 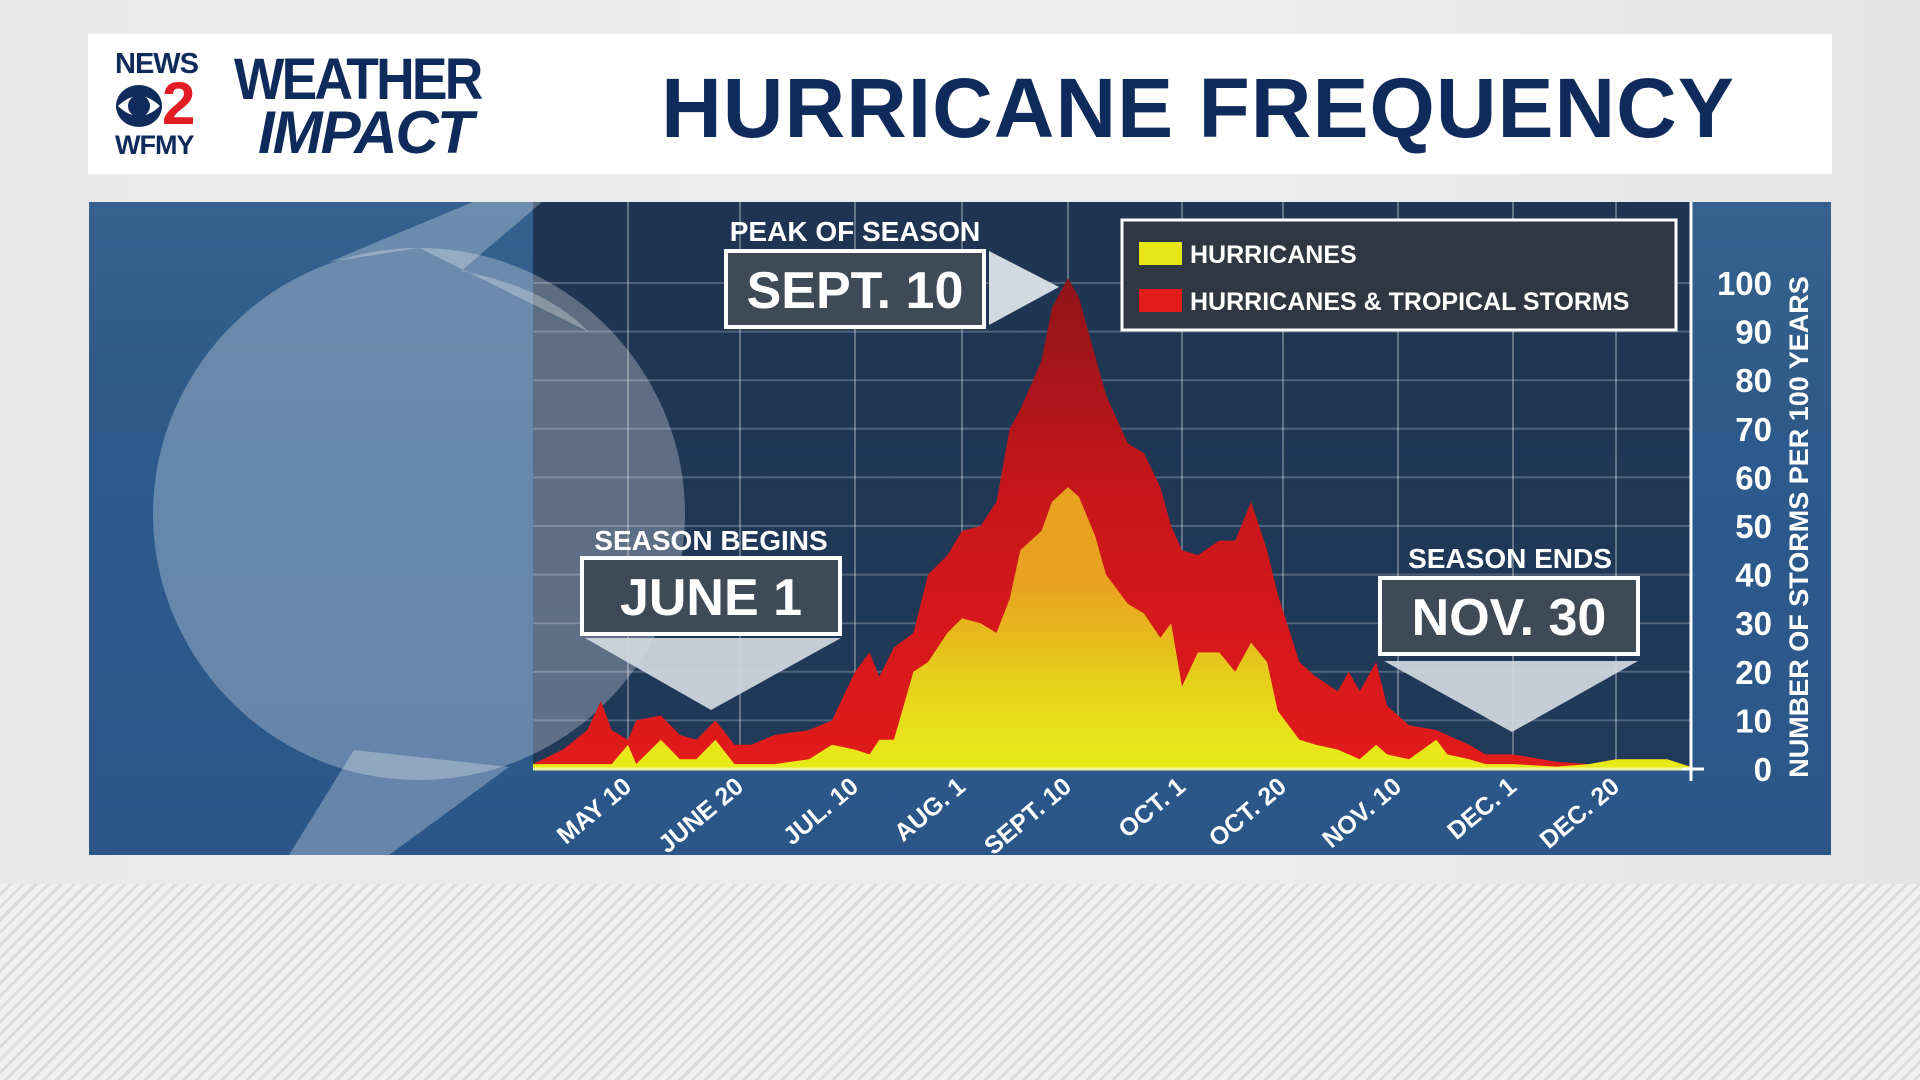 I want to click on y-tick-label: 50, so click(x=1753, y=526).